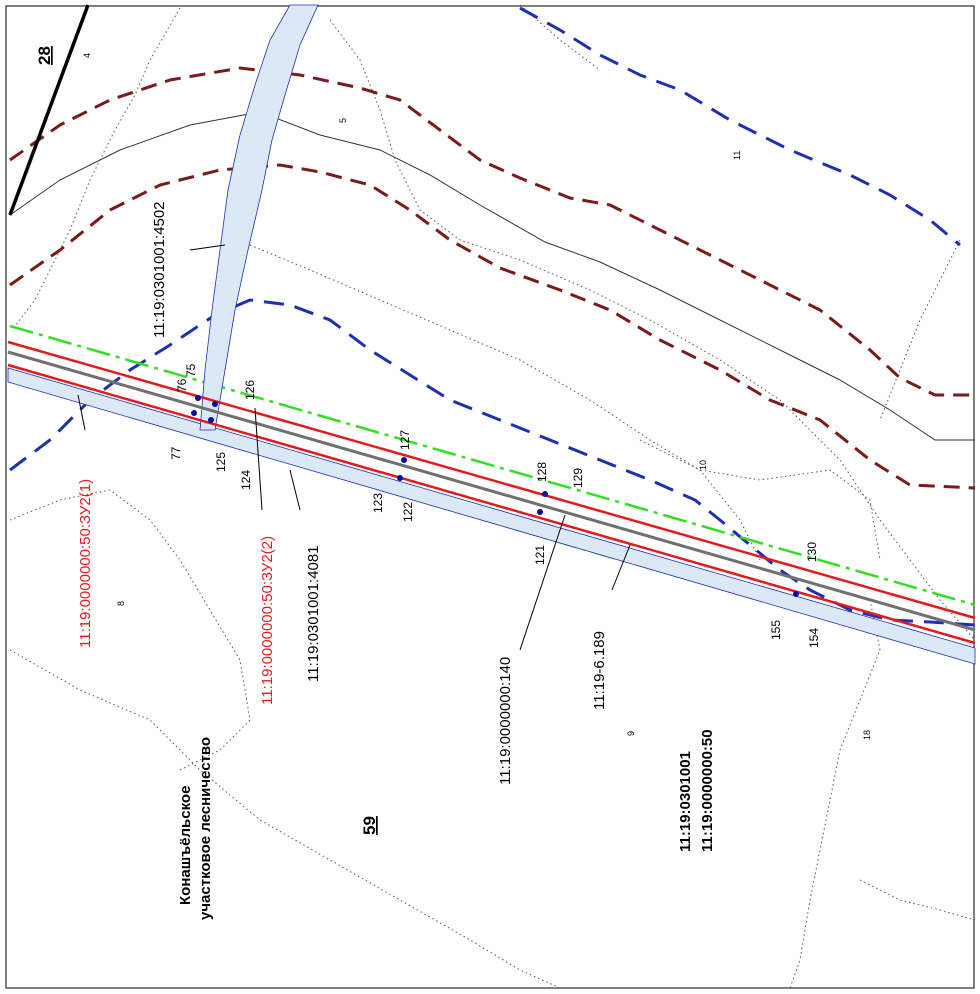  What do you see at coordinates (44, 55) in the screenshot?
I see `block-28: 28` at bounding box center [44, 55].